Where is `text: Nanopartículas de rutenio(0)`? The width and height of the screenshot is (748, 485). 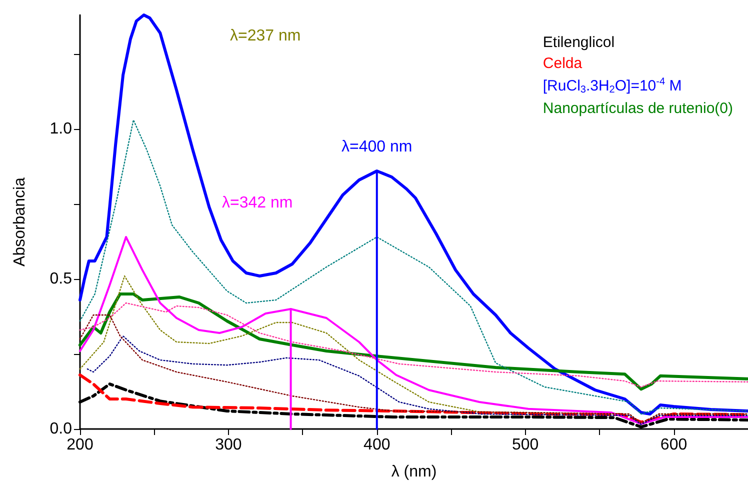 text: Nanopartículas de rutenio(0) is located at coordinates (638, 108).